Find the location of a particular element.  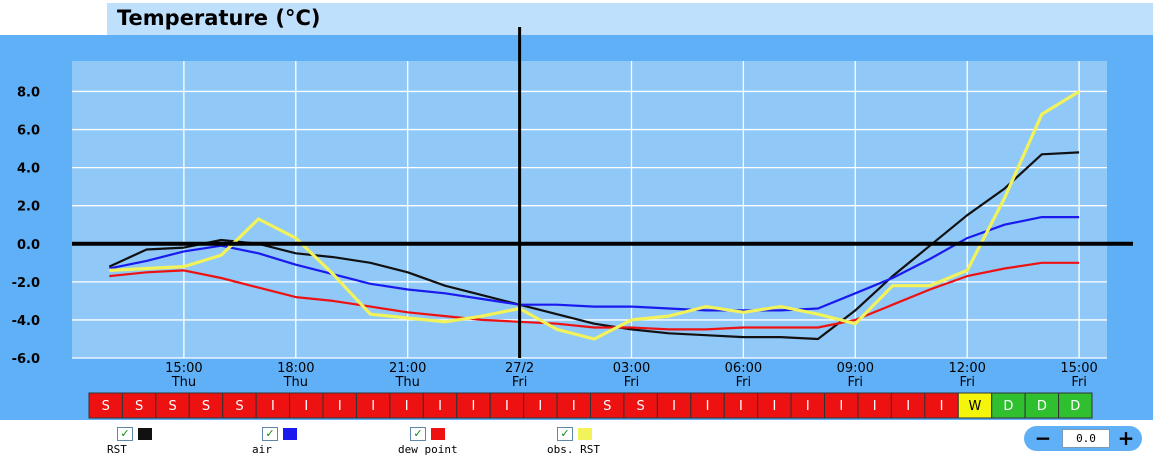

swatch-dew-point is located at coordinates (438, 434).